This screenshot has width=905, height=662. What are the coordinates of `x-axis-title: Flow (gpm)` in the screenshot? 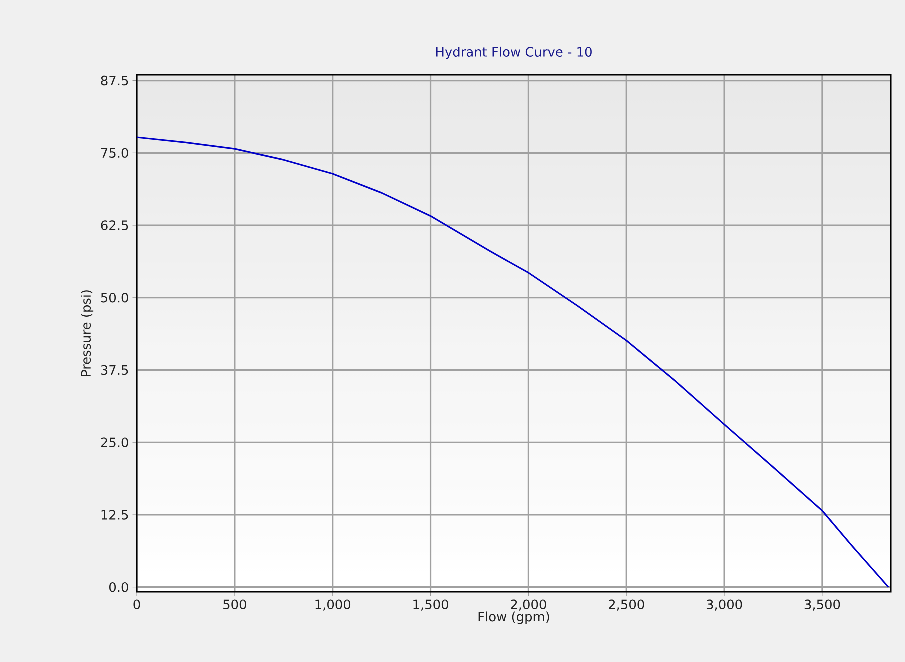 It's located at (514, 618).